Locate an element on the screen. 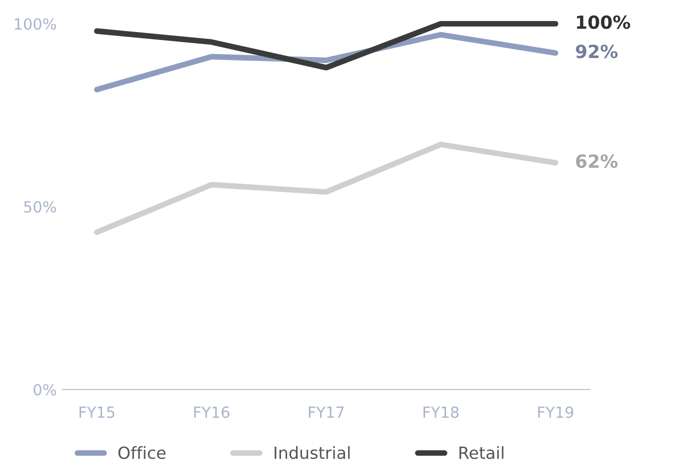 This screenshot has width=694, height=475. legend-label: Industrial is located at coordinates (312, 453).